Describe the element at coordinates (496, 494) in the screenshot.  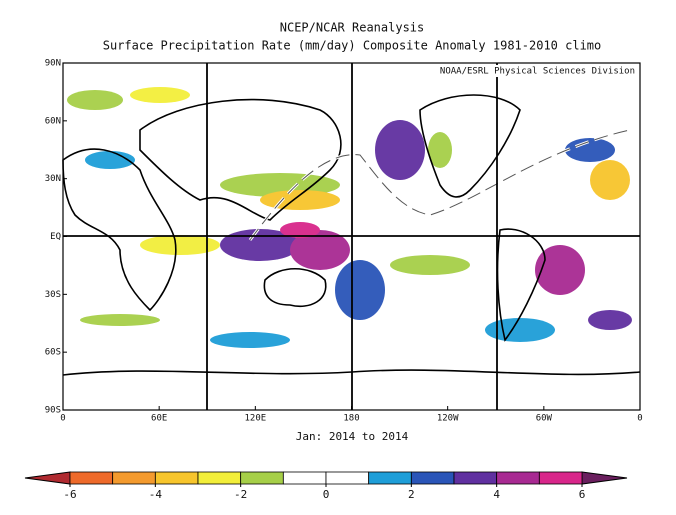
I see `colorbar-tick-label: 4` at that location.